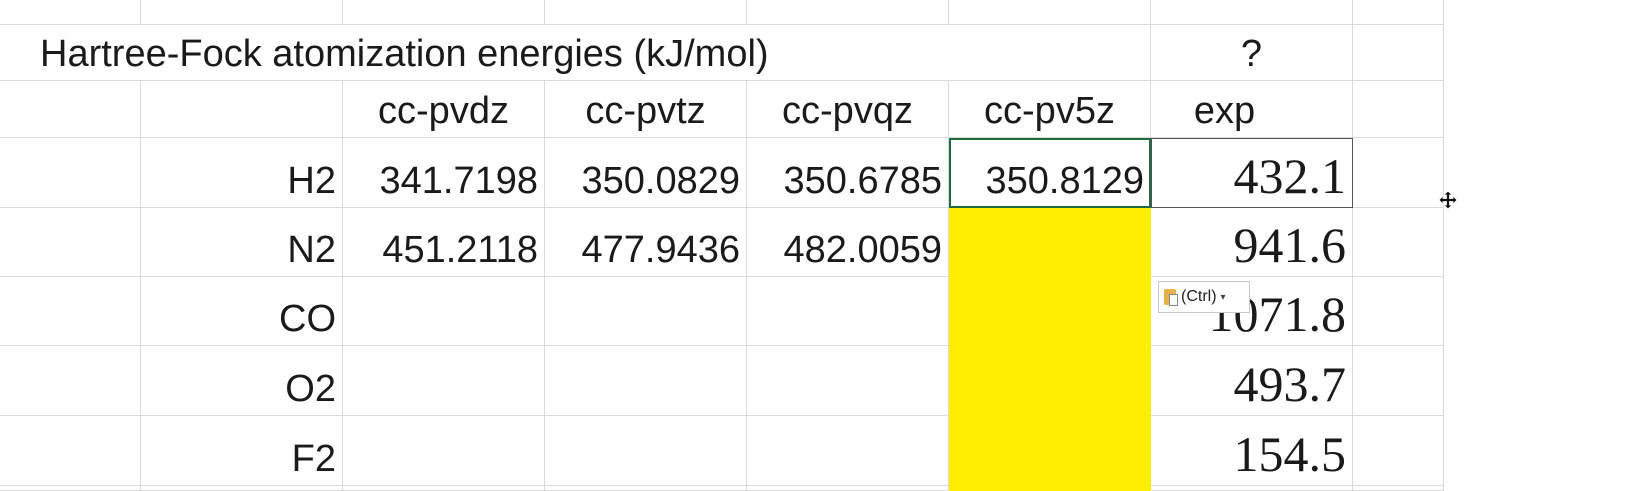 The height and width of the screenshot is (491, 1644). I want to click on value-cell: 451.2118, so click(444, 242).